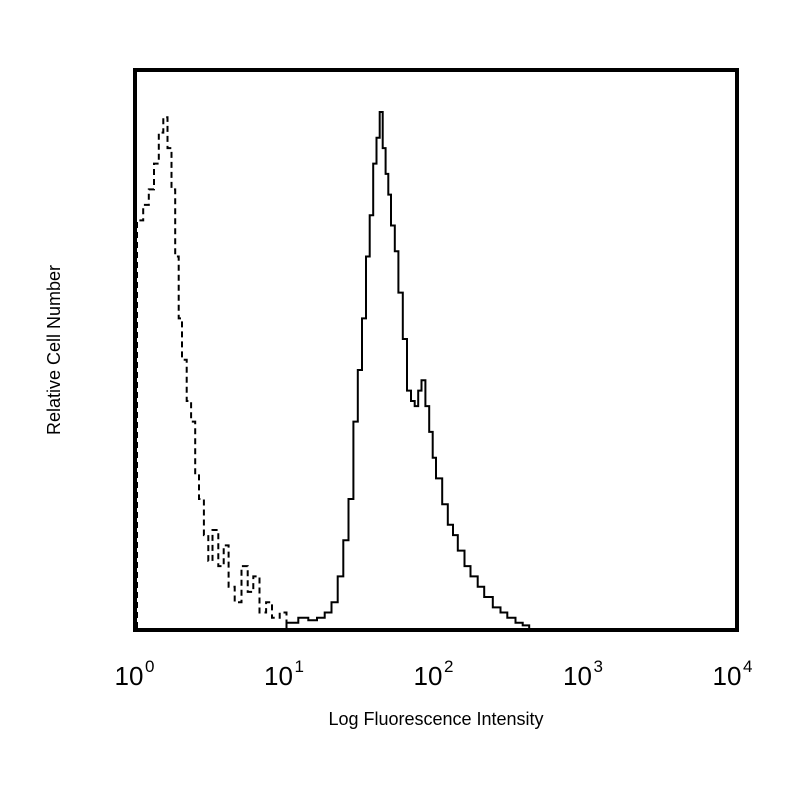 This screenshot has width=800, height=800. What do you see at coordinates (299, 666) in the screenshot?
I see `x-tick-exponent: 1` at bounding box center [299, 666].